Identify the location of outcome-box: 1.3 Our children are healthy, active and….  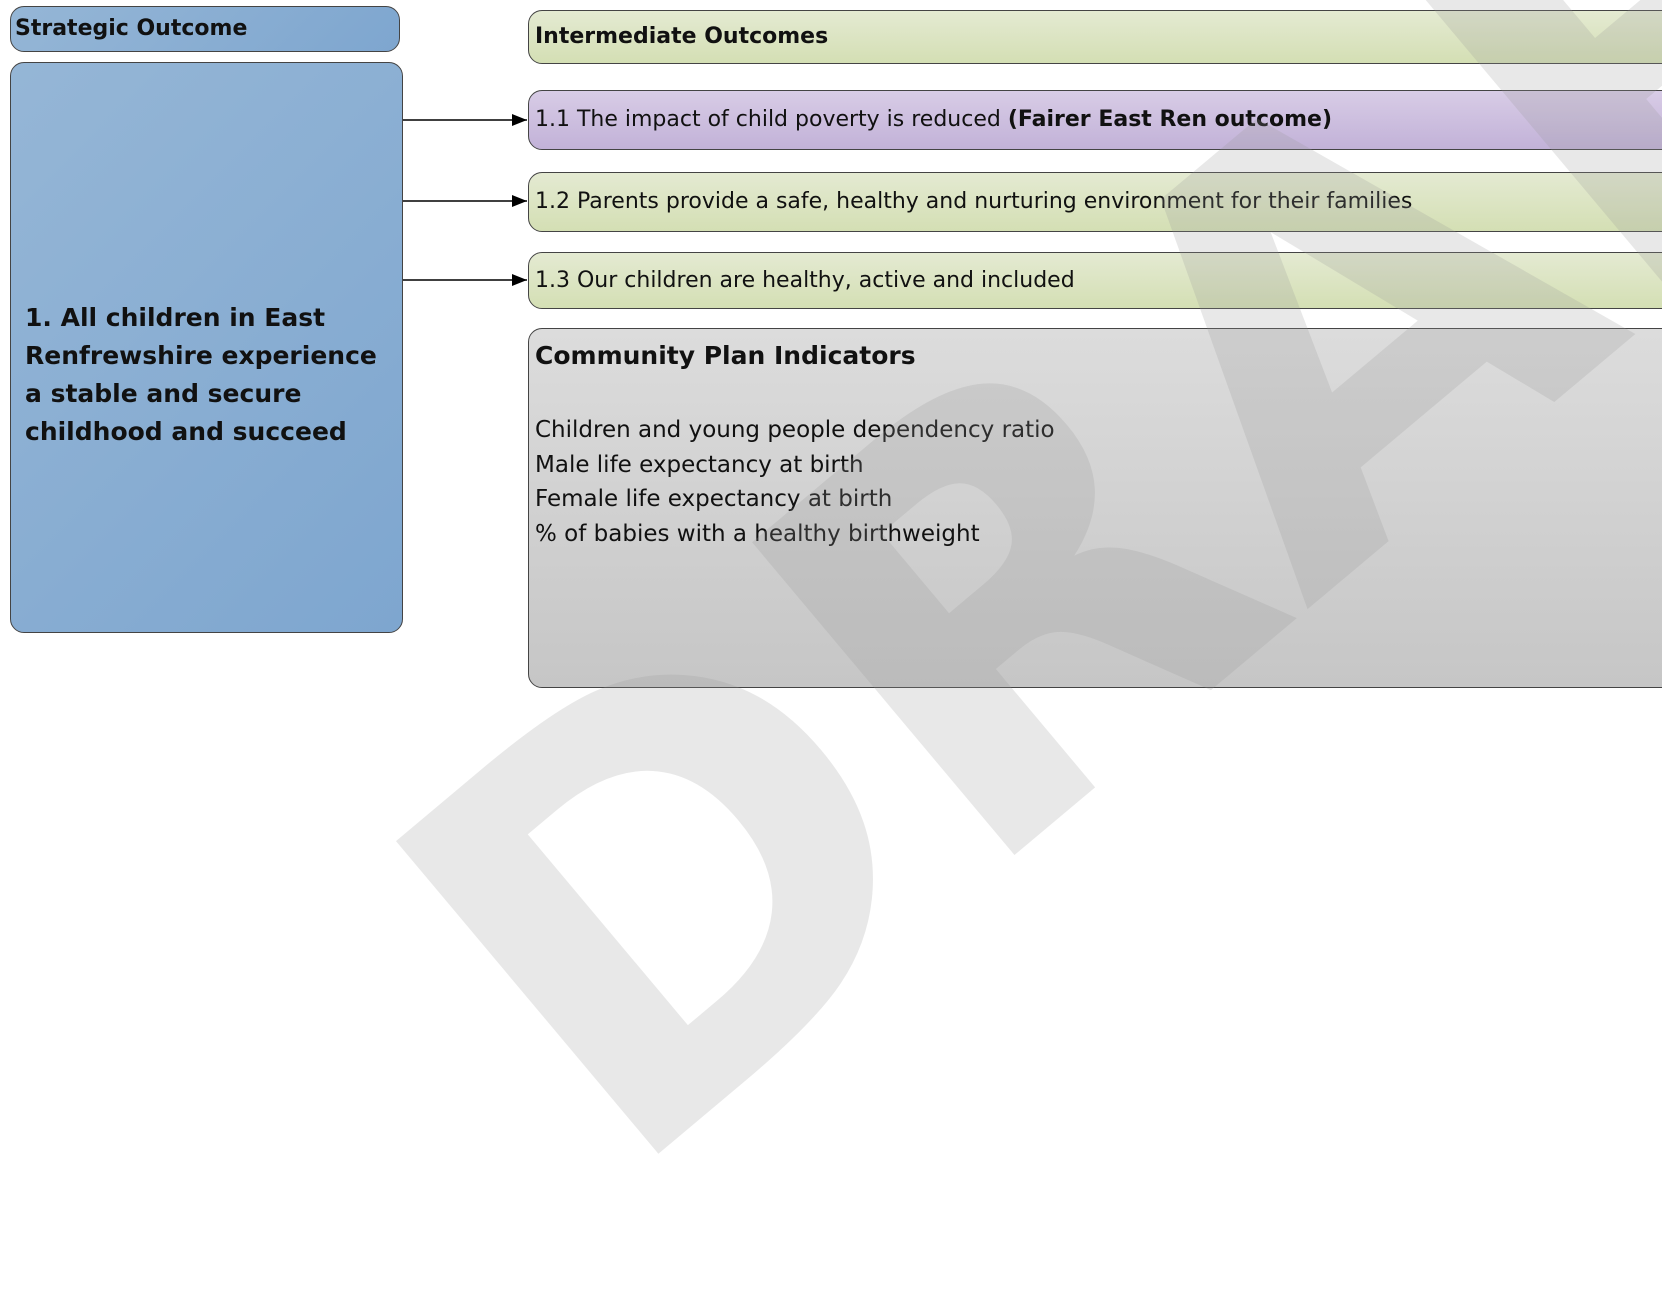
(1095, 280).